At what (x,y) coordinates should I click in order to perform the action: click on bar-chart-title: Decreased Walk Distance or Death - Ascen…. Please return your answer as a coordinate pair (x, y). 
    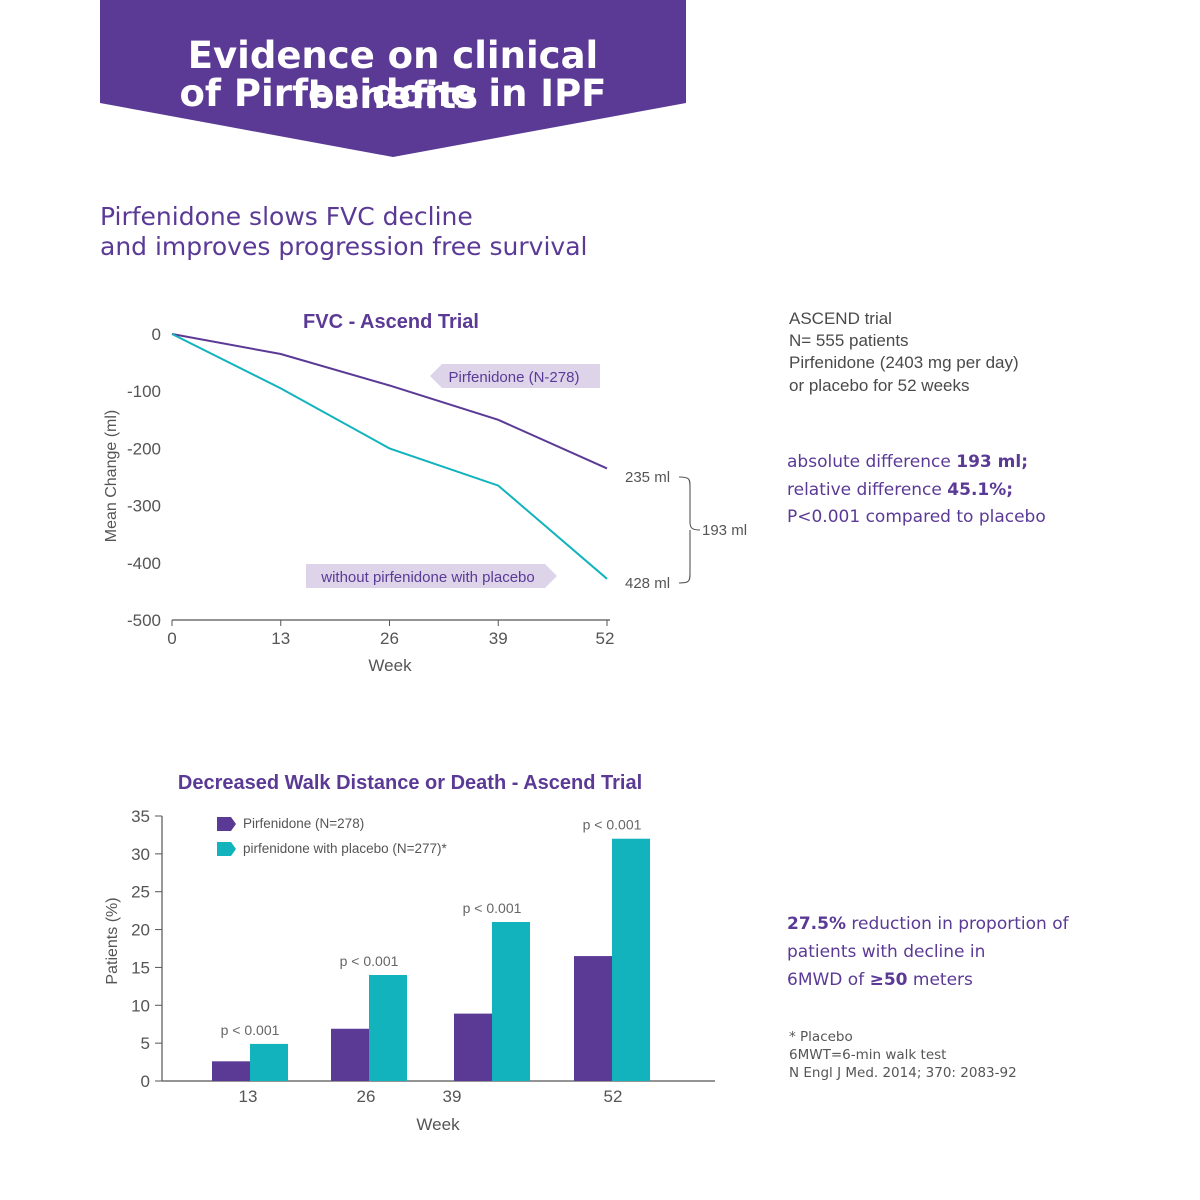
    Looking at the image, I should click on (410, 783).